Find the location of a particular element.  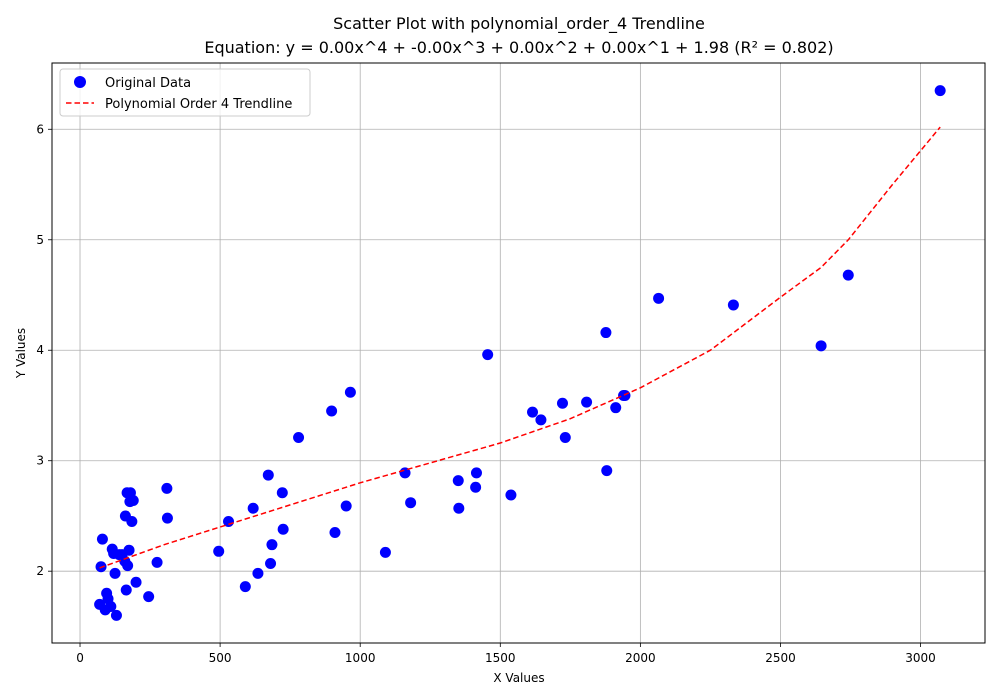

x-axis-ticks: 0 500 1000 1500 2000 2500 3000 is located at coordinates (506, 654).